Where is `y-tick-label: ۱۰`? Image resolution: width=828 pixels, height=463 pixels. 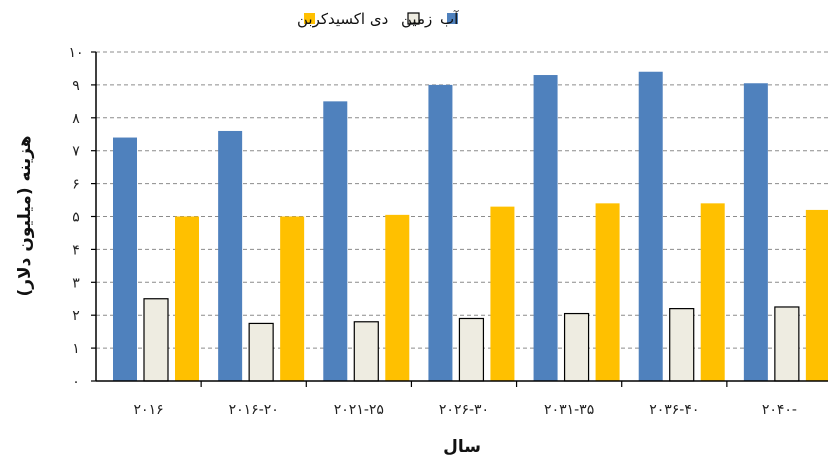
y-tick-label: ۱۰ is located at coordinates (75, 53).